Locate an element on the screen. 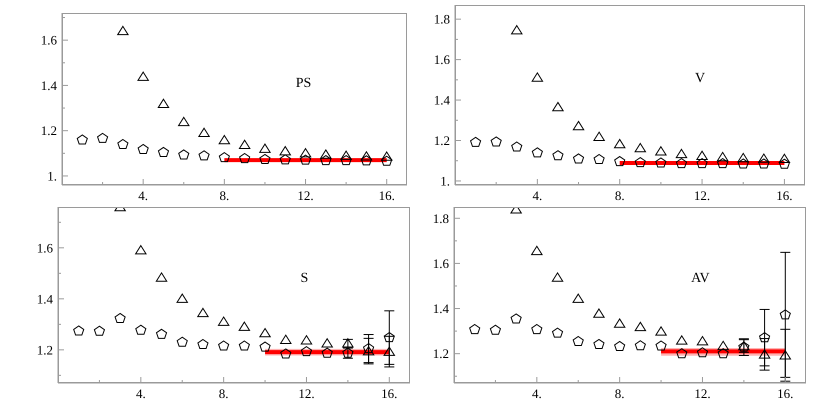 The width and height of the screenshot is (830, 415). x-tick-label: 16. is located at coordinates (785, 393).